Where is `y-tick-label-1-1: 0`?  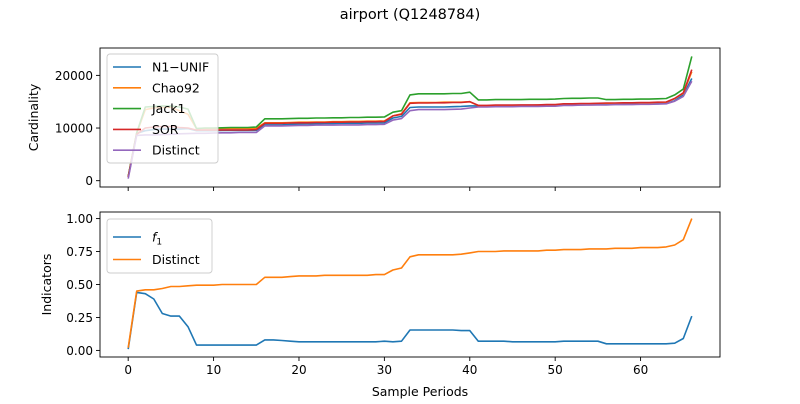 y-tick-label-1-1: 0 is located at coordinates (89, 181).